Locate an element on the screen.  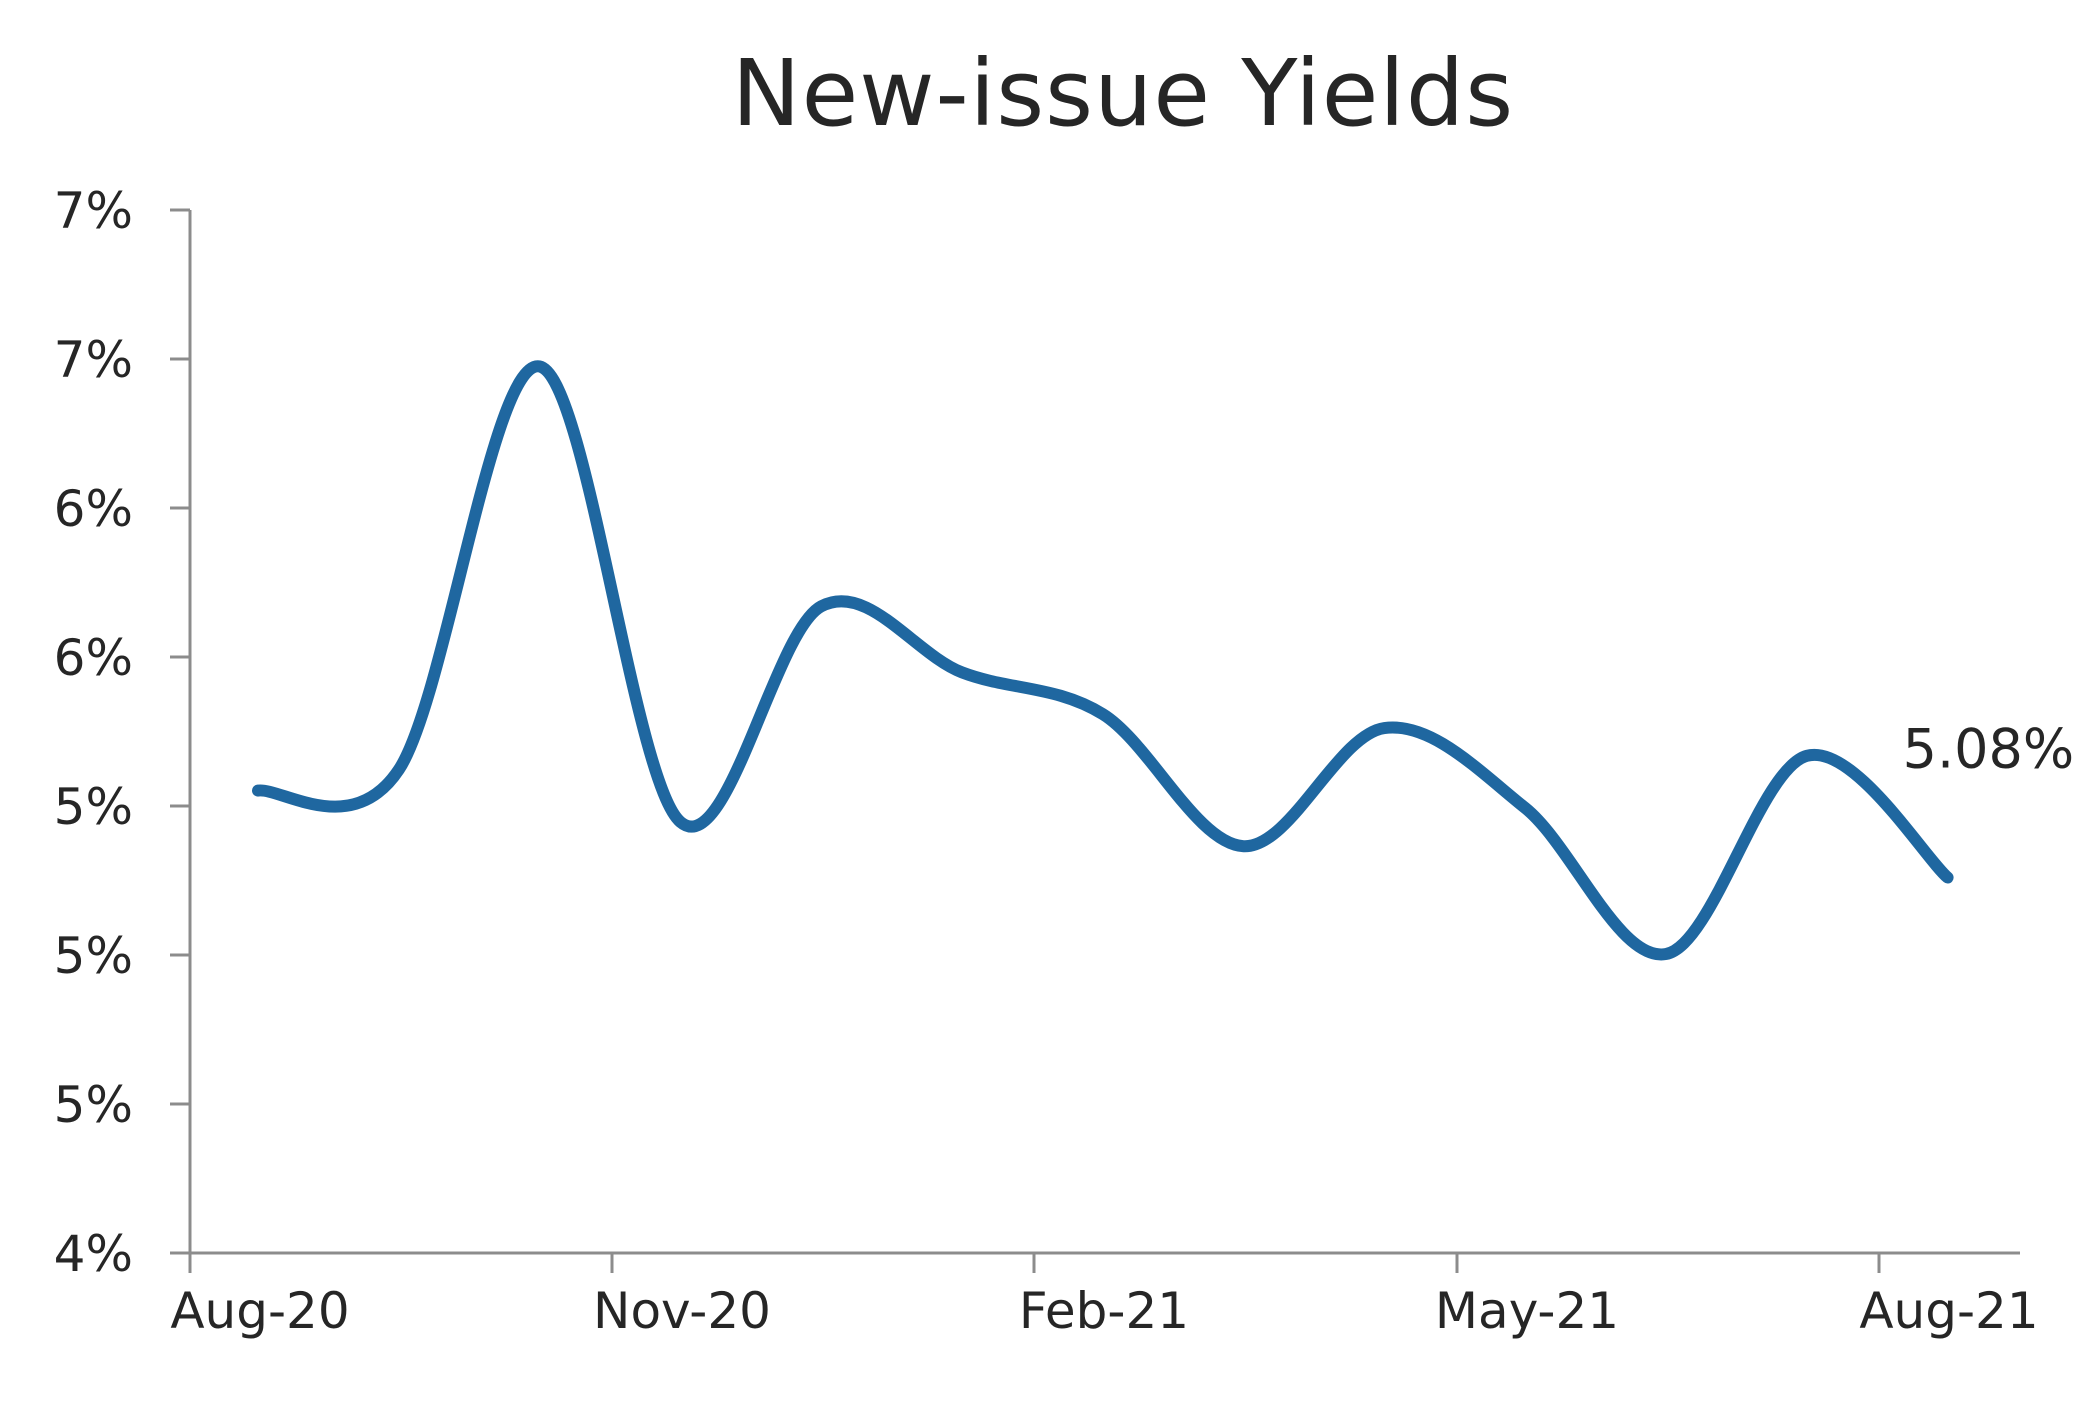
x-tick-label: Aug-20 is located at coordinates (259, 1311).